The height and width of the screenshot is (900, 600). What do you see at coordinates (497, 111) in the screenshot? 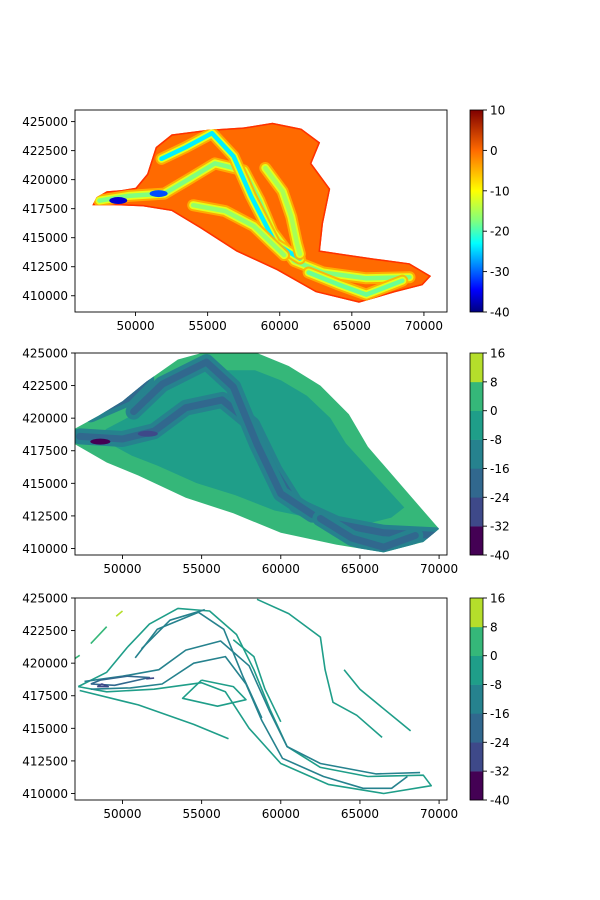
I see `colorbar-tick-label: 10` at bounding box center [497, 111].